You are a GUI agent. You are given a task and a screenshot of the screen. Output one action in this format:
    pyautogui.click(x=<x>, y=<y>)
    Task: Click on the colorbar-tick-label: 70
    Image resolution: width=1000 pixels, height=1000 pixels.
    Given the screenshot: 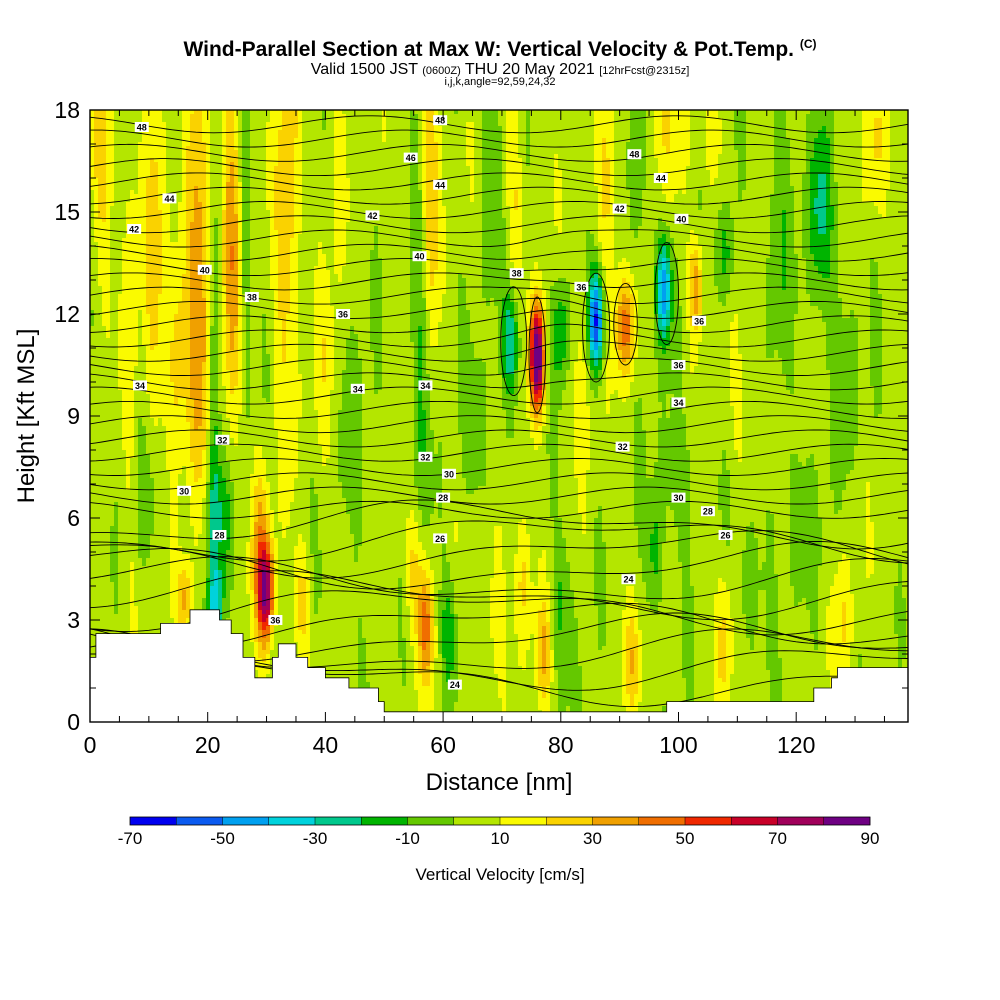 What is the action you would take?
    pyautogui.click(x=777, y=838)
    